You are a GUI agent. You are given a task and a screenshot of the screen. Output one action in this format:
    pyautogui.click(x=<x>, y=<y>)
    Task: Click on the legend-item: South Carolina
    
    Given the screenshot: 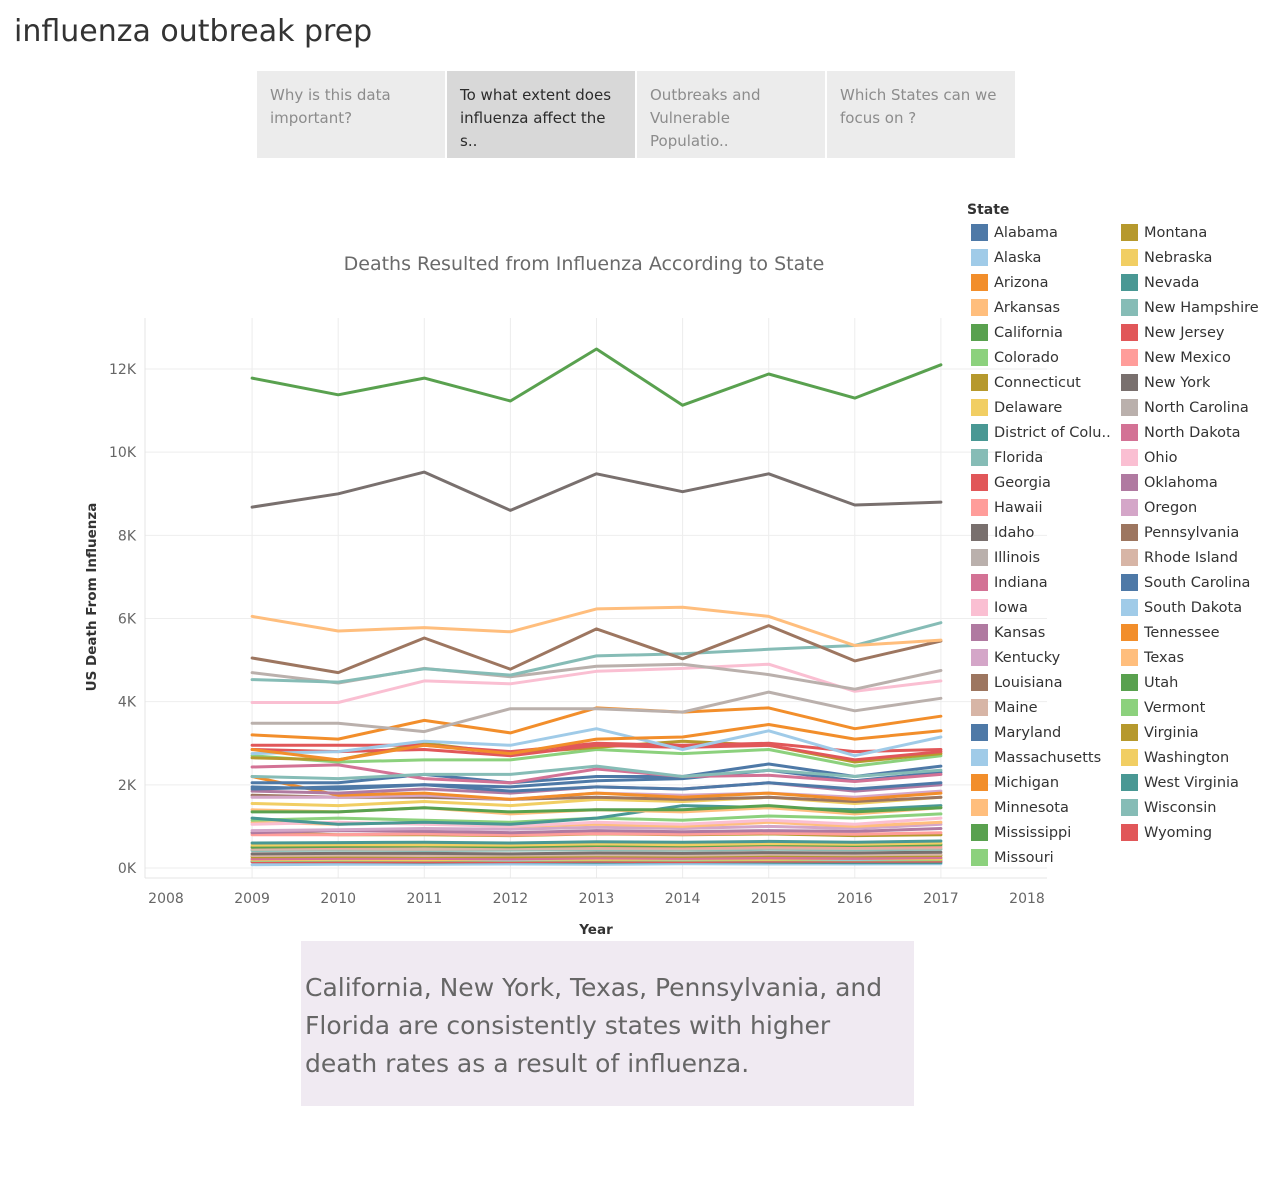 What is the action you would take?
    pyautogui.click(x=1192, y=582)
    